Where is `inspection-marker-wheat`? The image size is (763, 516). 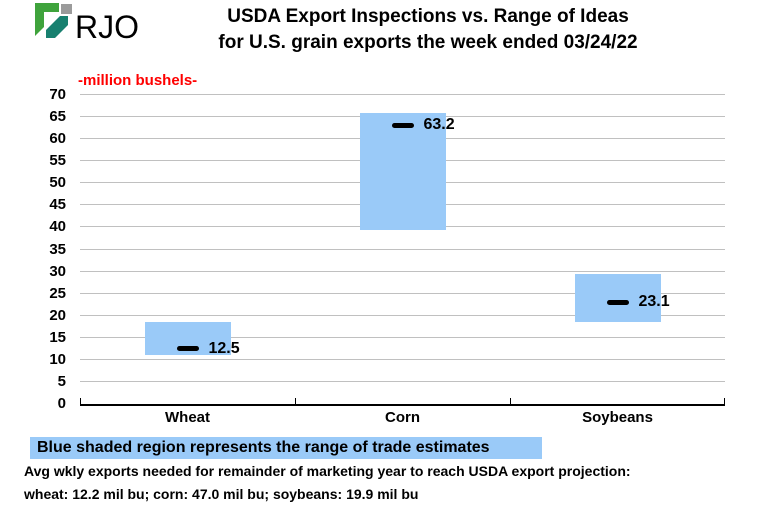 inspection-marker-wheat is located at coordinates (187, 349).